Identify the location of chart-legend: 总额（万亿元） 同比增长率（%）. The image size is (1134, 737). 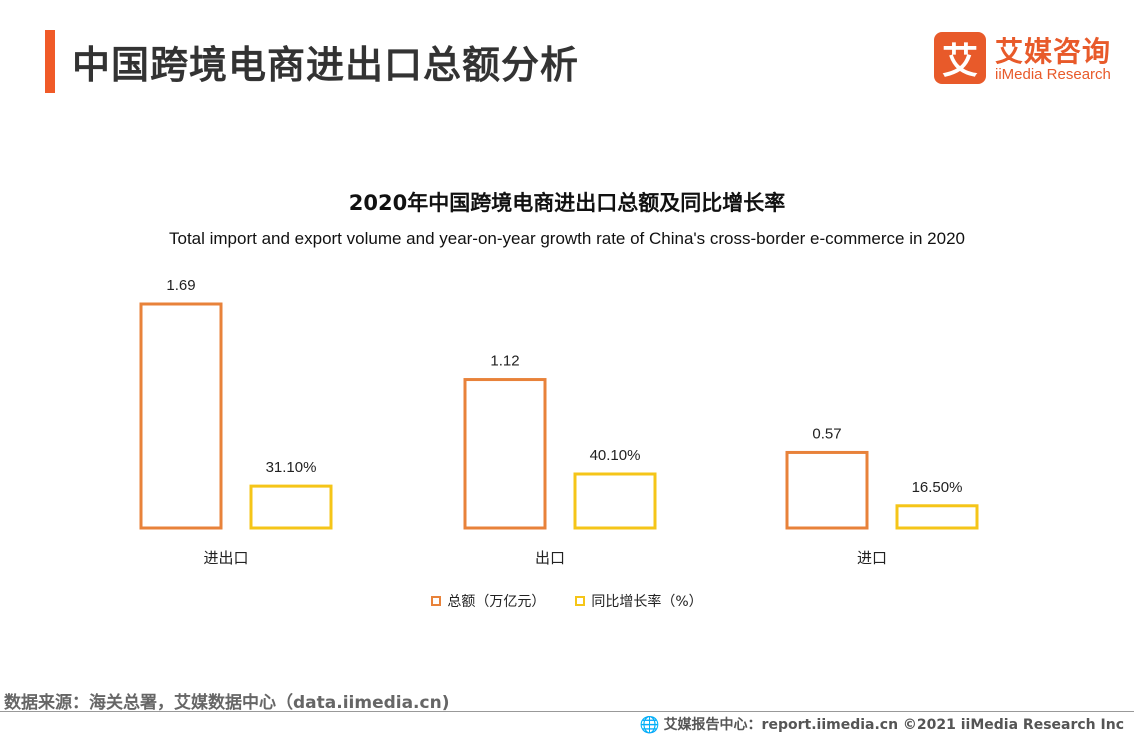
(567, 601).